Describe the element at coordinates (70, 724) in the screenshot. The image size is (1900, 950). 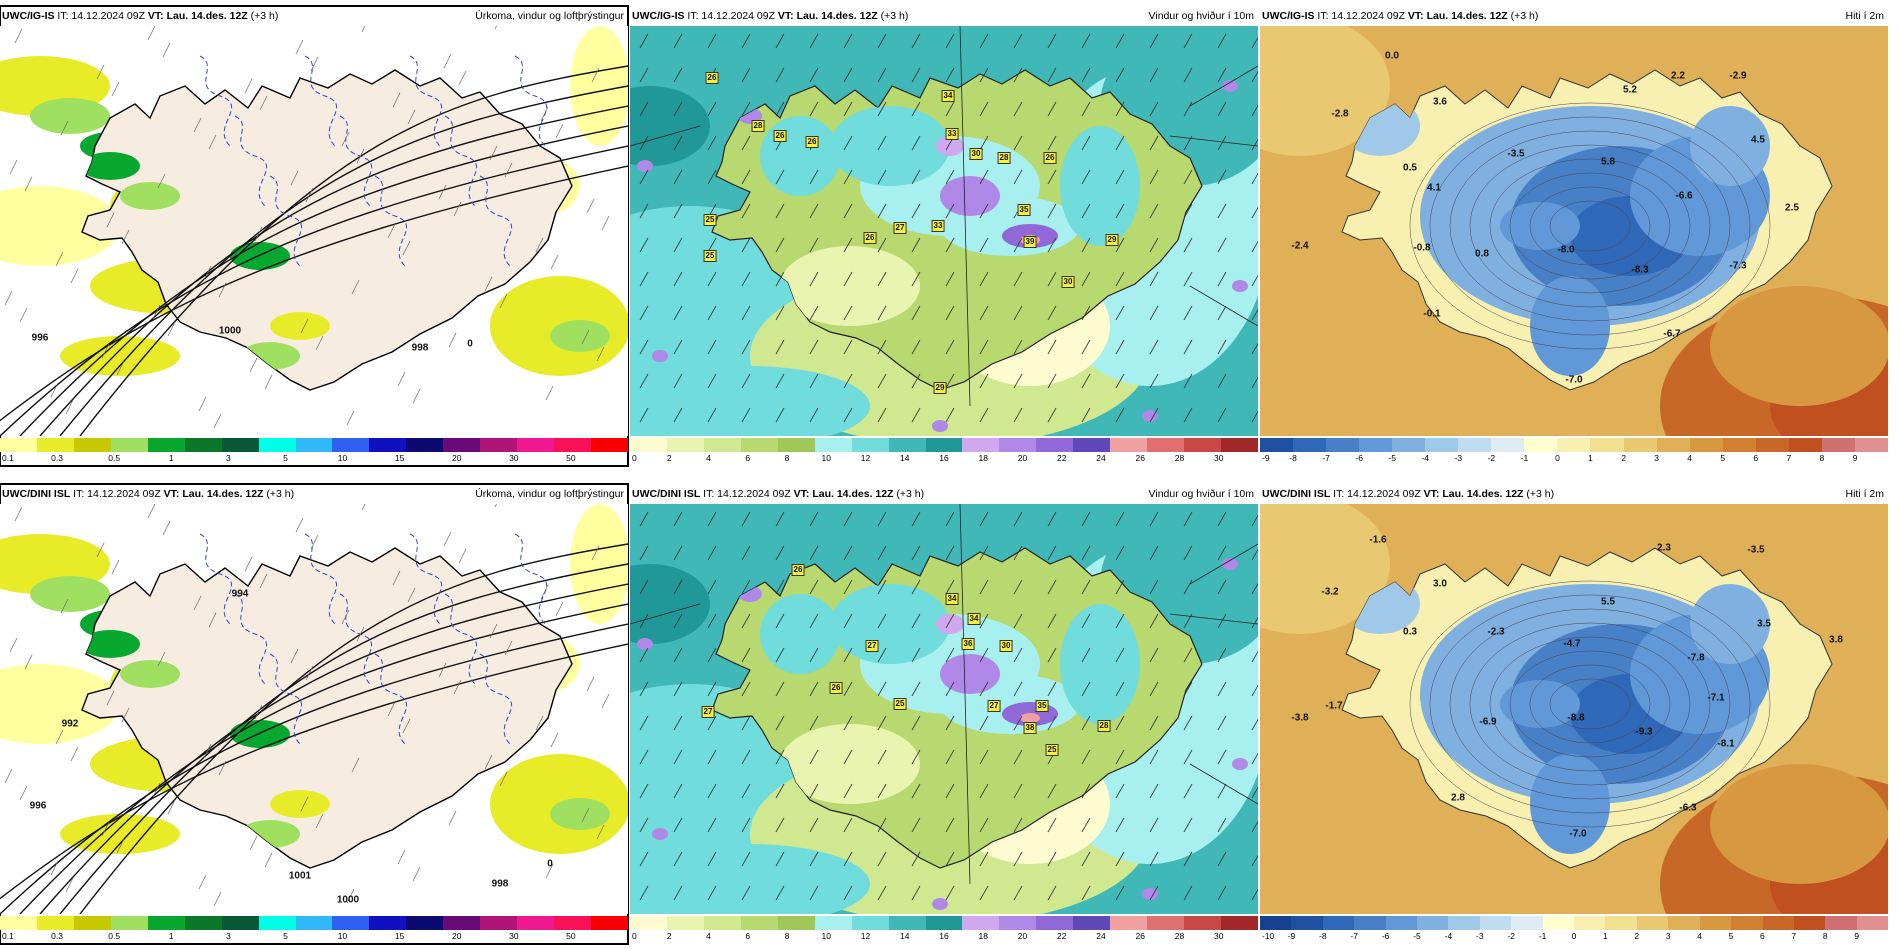
I see `isobar-value-label: 992` at that location.